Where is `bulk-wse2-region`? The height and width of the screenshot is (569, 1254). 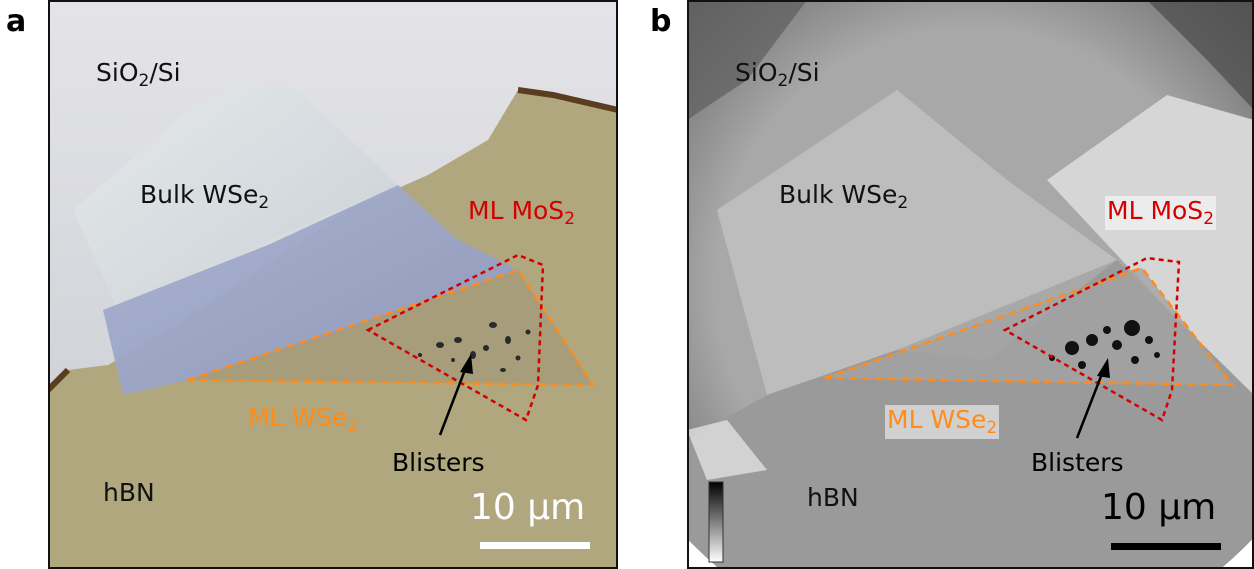
bulk-wse2-region is located at coordinates (235, 195).